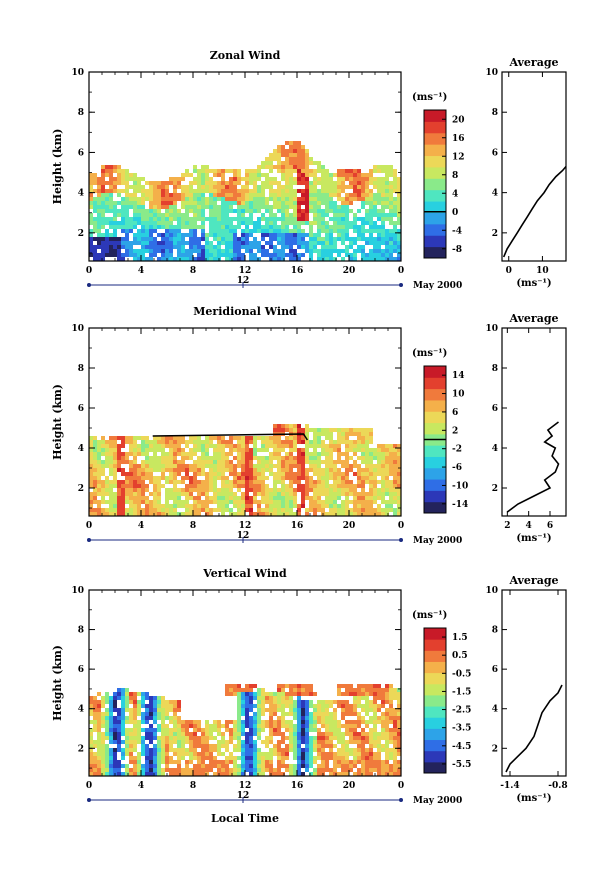 The width and height of the screenshot is (616, 873). Describe the element at coordinates (457, 250) in the screenshot. I see `colorbar-tick-label: -8` at that location.